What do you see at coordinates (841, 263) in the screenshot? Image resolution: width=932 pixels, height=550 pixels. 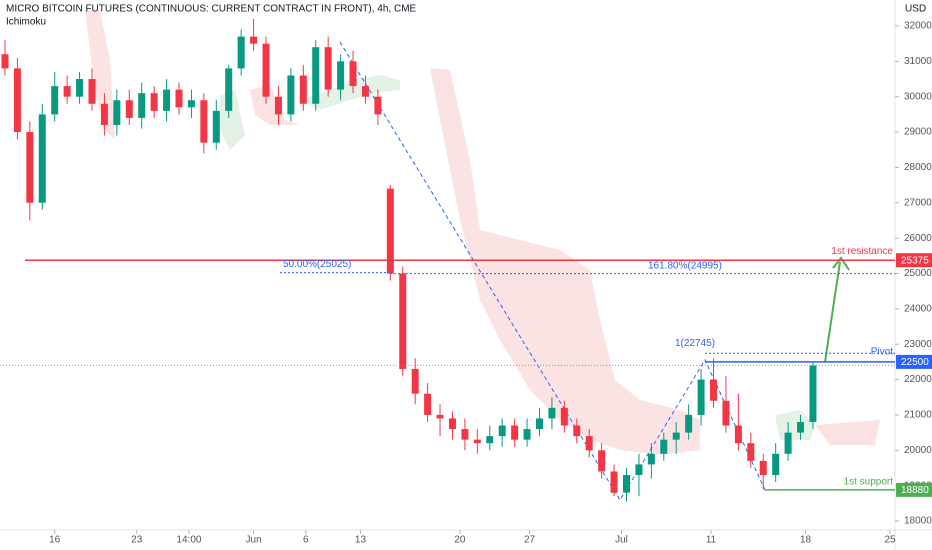 I see `arrow-head` at bounding box center [841, 263].